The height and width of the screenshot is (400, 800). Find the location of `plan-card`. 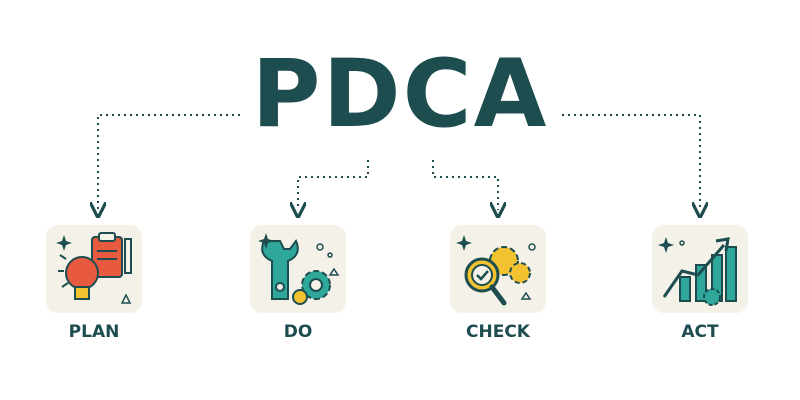

plan-card is located at coordinates (94, 269).